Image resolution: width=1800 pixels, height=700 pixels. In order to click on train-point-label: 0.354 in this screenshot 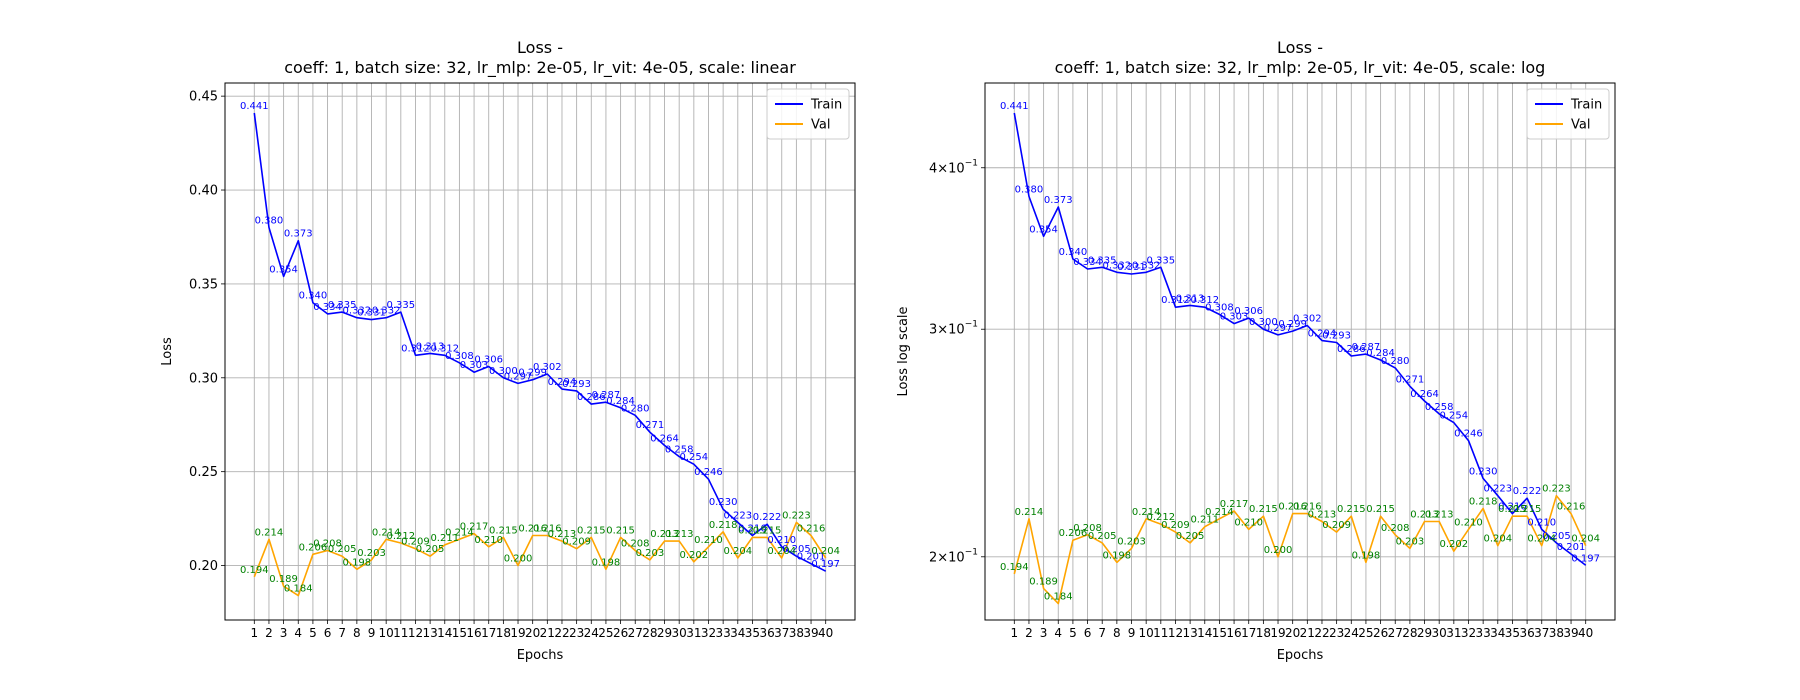, I will do `click(1043, 229)`.